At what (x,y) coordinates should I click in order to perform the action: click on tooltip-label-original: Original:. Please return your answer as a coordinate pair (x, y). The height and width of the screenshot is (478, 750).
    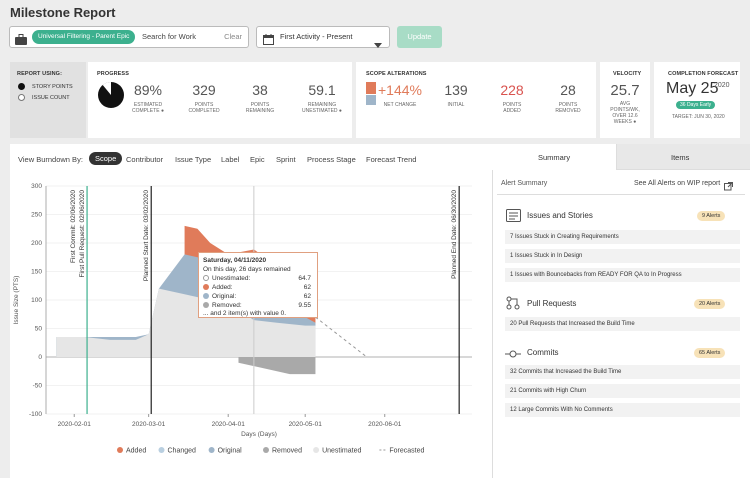
    Looking at the image, I should click on (224, 296).